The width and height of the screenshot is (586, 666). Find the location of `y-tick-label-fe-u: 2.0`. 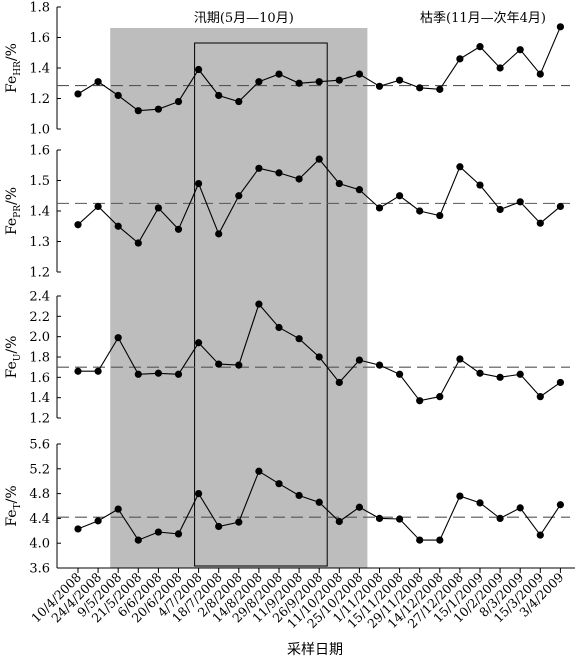

y-tick-label-fe-u: 2.0 is located at coordinates (39, 337).